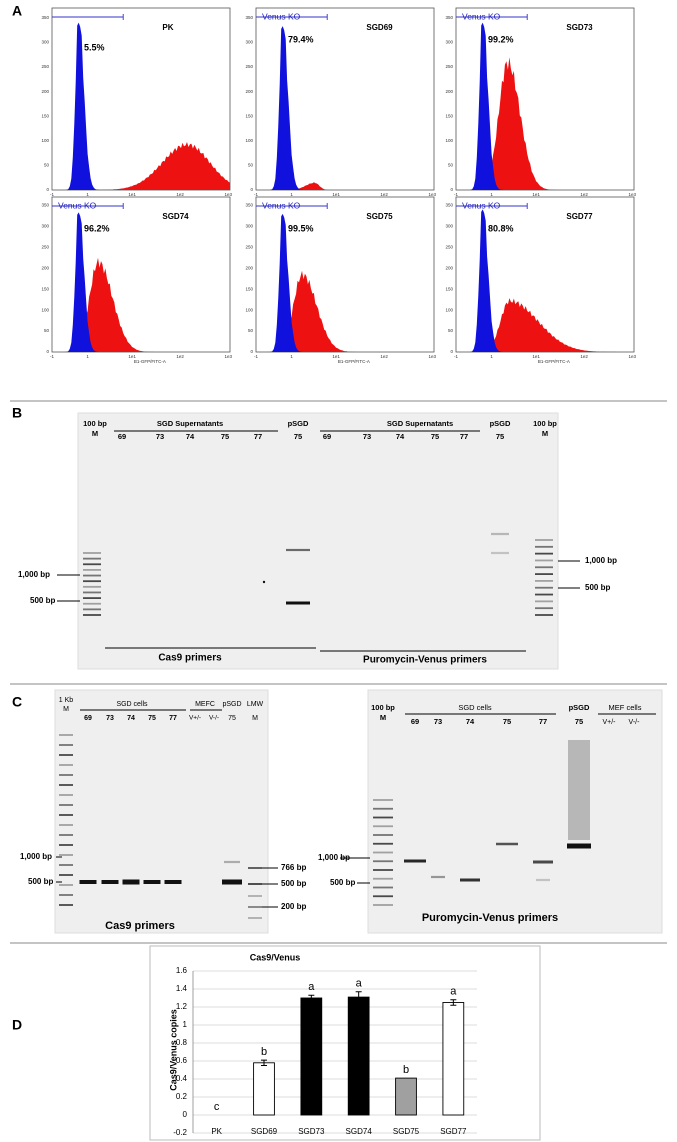  I want to click on lane-label: V-/-, so click(635, 722).